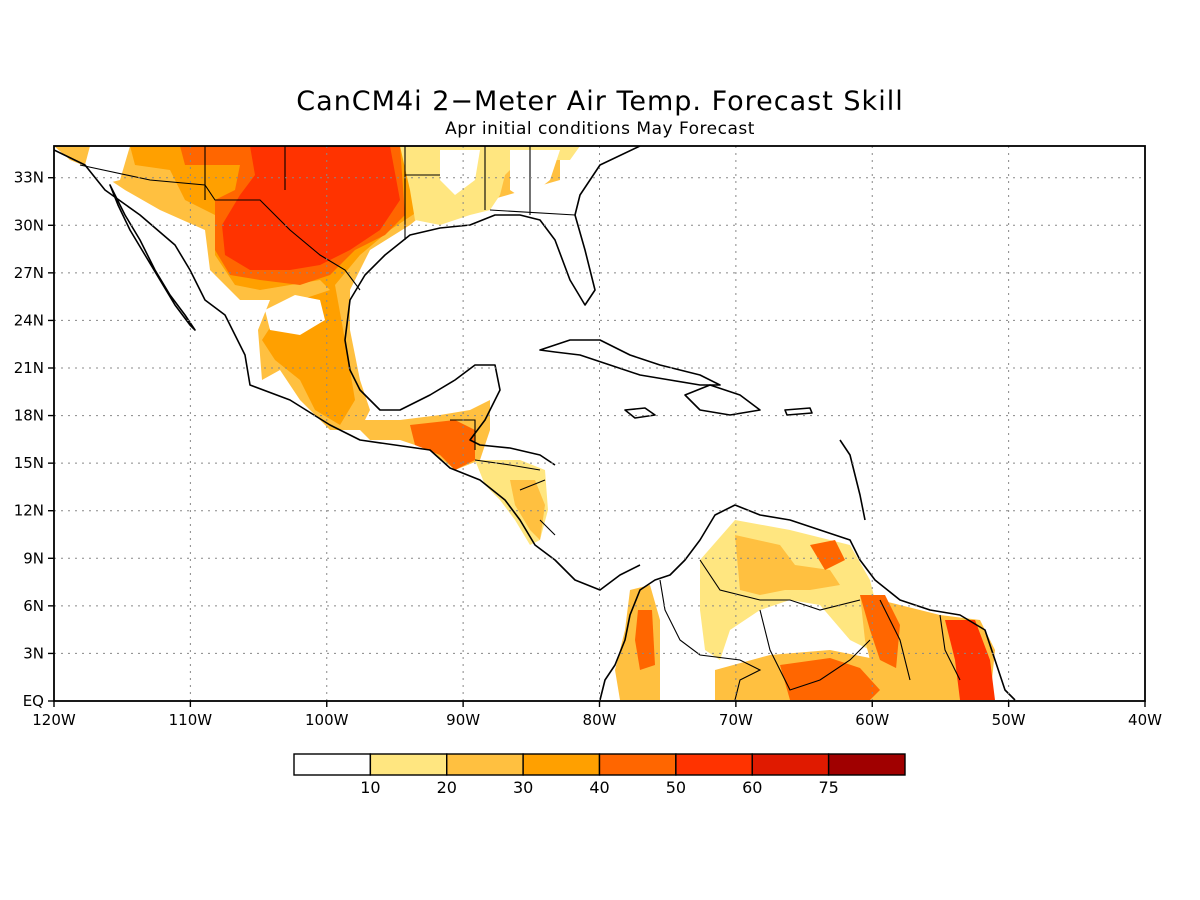  What do you see at coordinates (33, 701) in the screenshot?
I see `y-tick-label: EQ` at bounding box center [33, 701].